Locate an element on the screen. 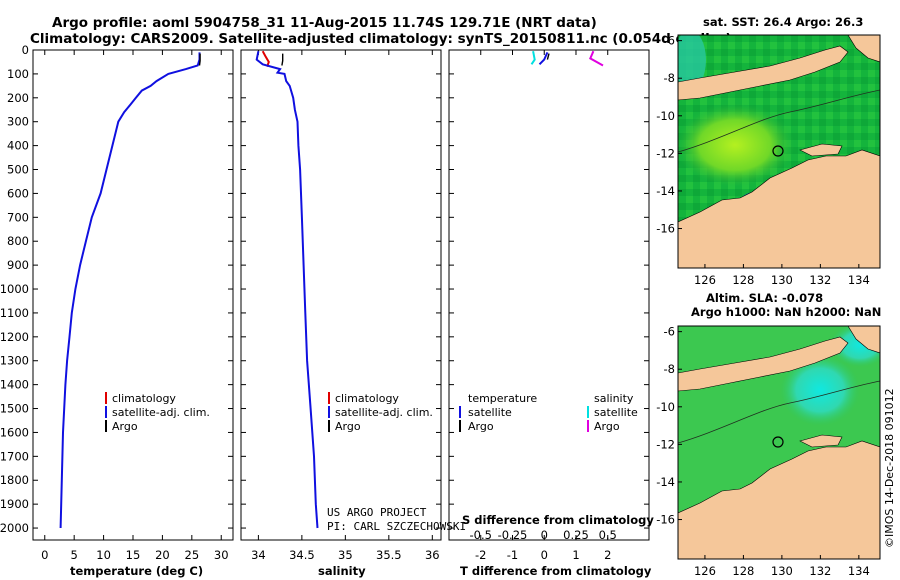 Image resolution: width=900 pixels, height=580 pixels. sst-cyan-patch is located at coordinates (692, 62).